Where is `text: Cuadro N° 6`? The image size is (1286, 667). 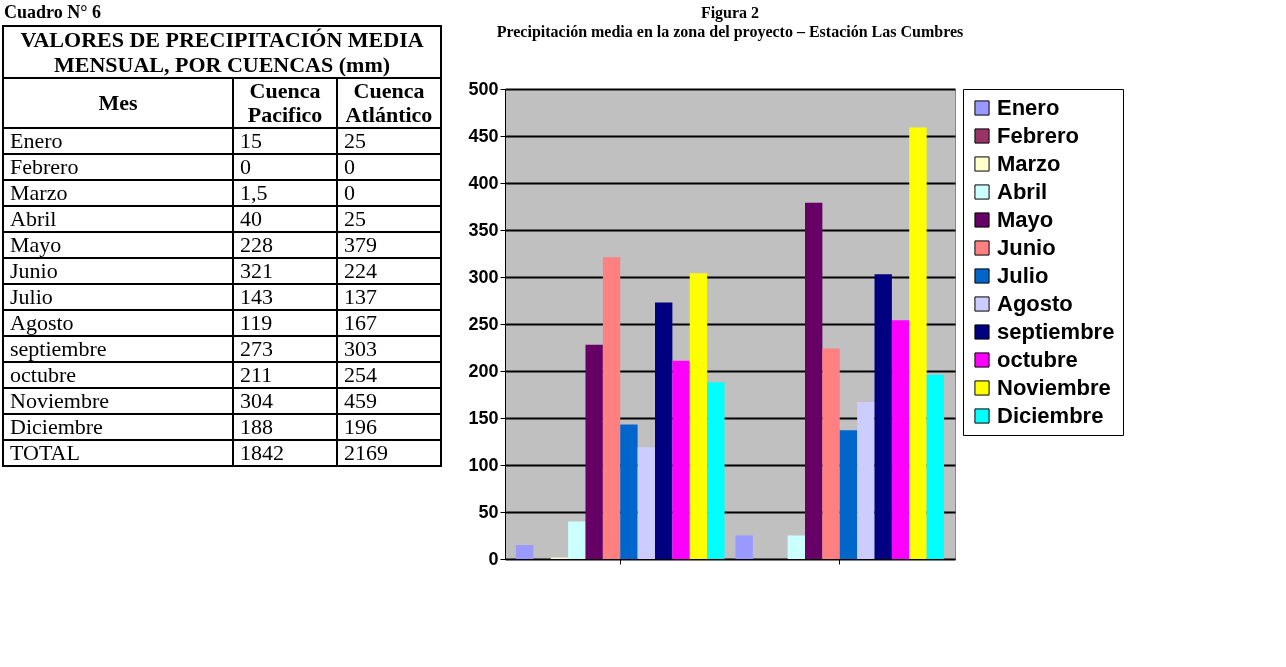 text: Cuadro N° 6 is located at coordinates (53, 12).